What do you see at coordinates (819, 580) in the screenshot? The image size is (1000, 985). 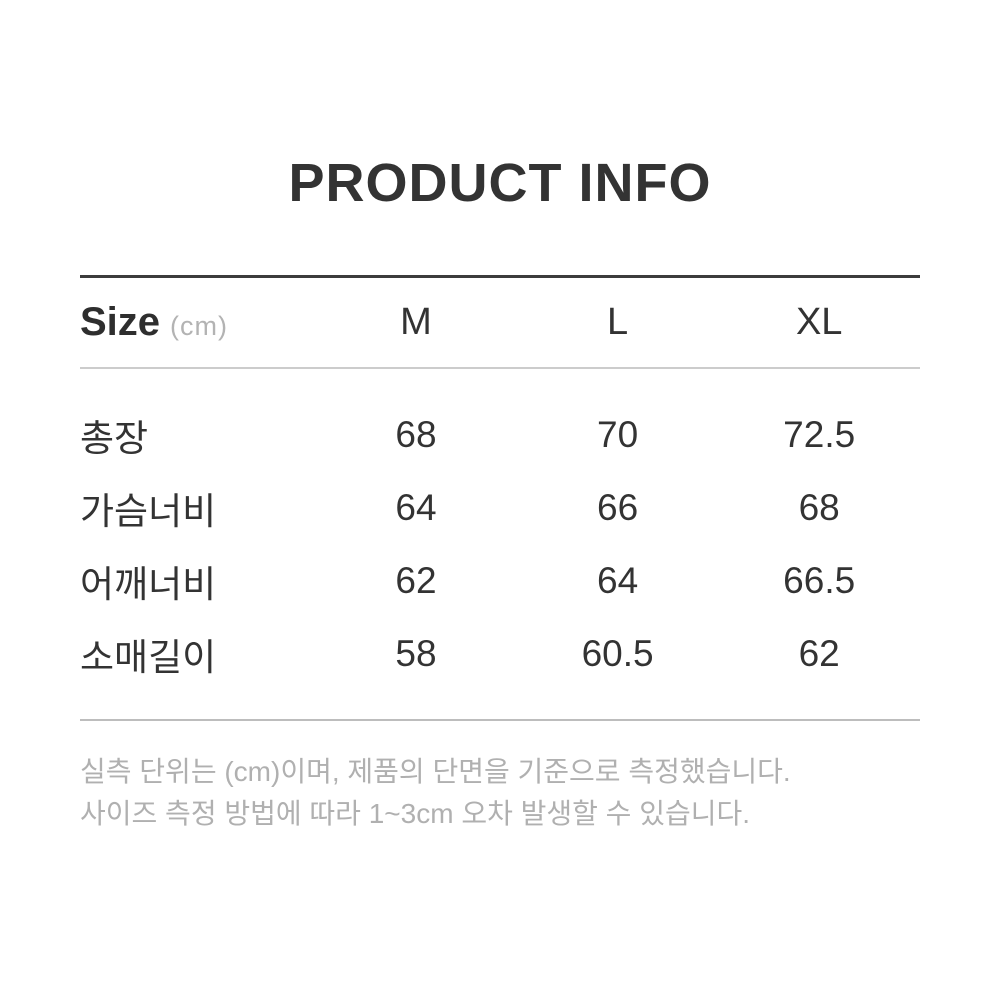 I see `cell-shoulder-width-xl: 66.5` at bounding box center [819, 580].